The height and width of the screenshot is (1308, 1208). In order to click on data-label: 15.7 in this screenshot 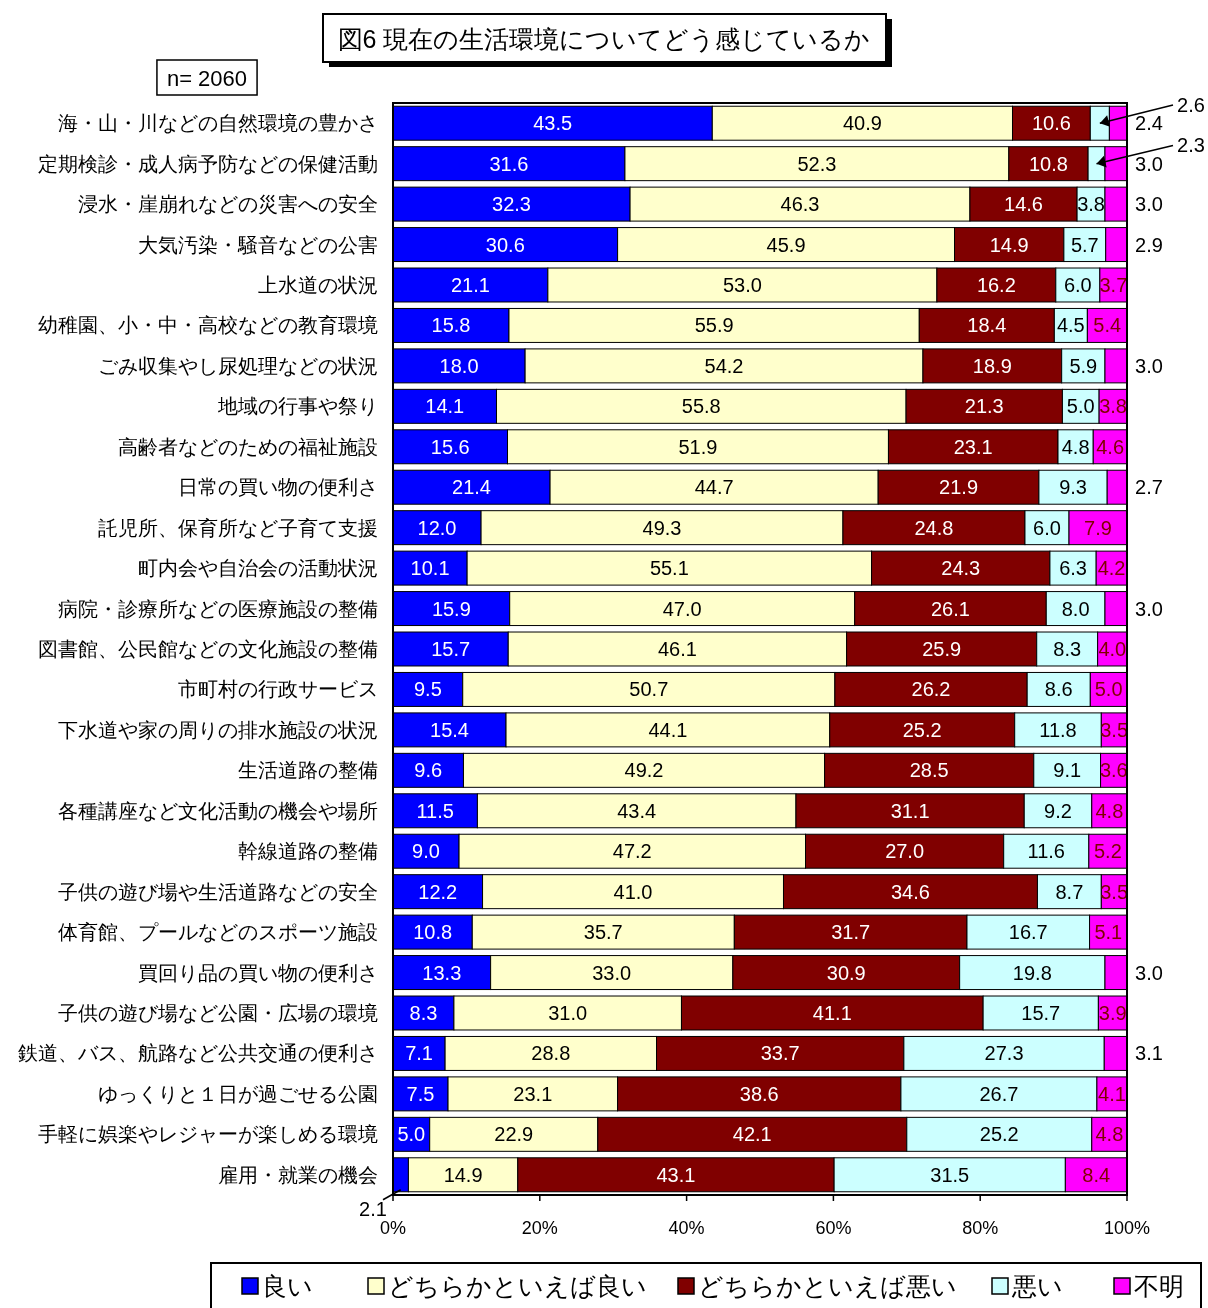, I will do `click(1041, 1013)`.